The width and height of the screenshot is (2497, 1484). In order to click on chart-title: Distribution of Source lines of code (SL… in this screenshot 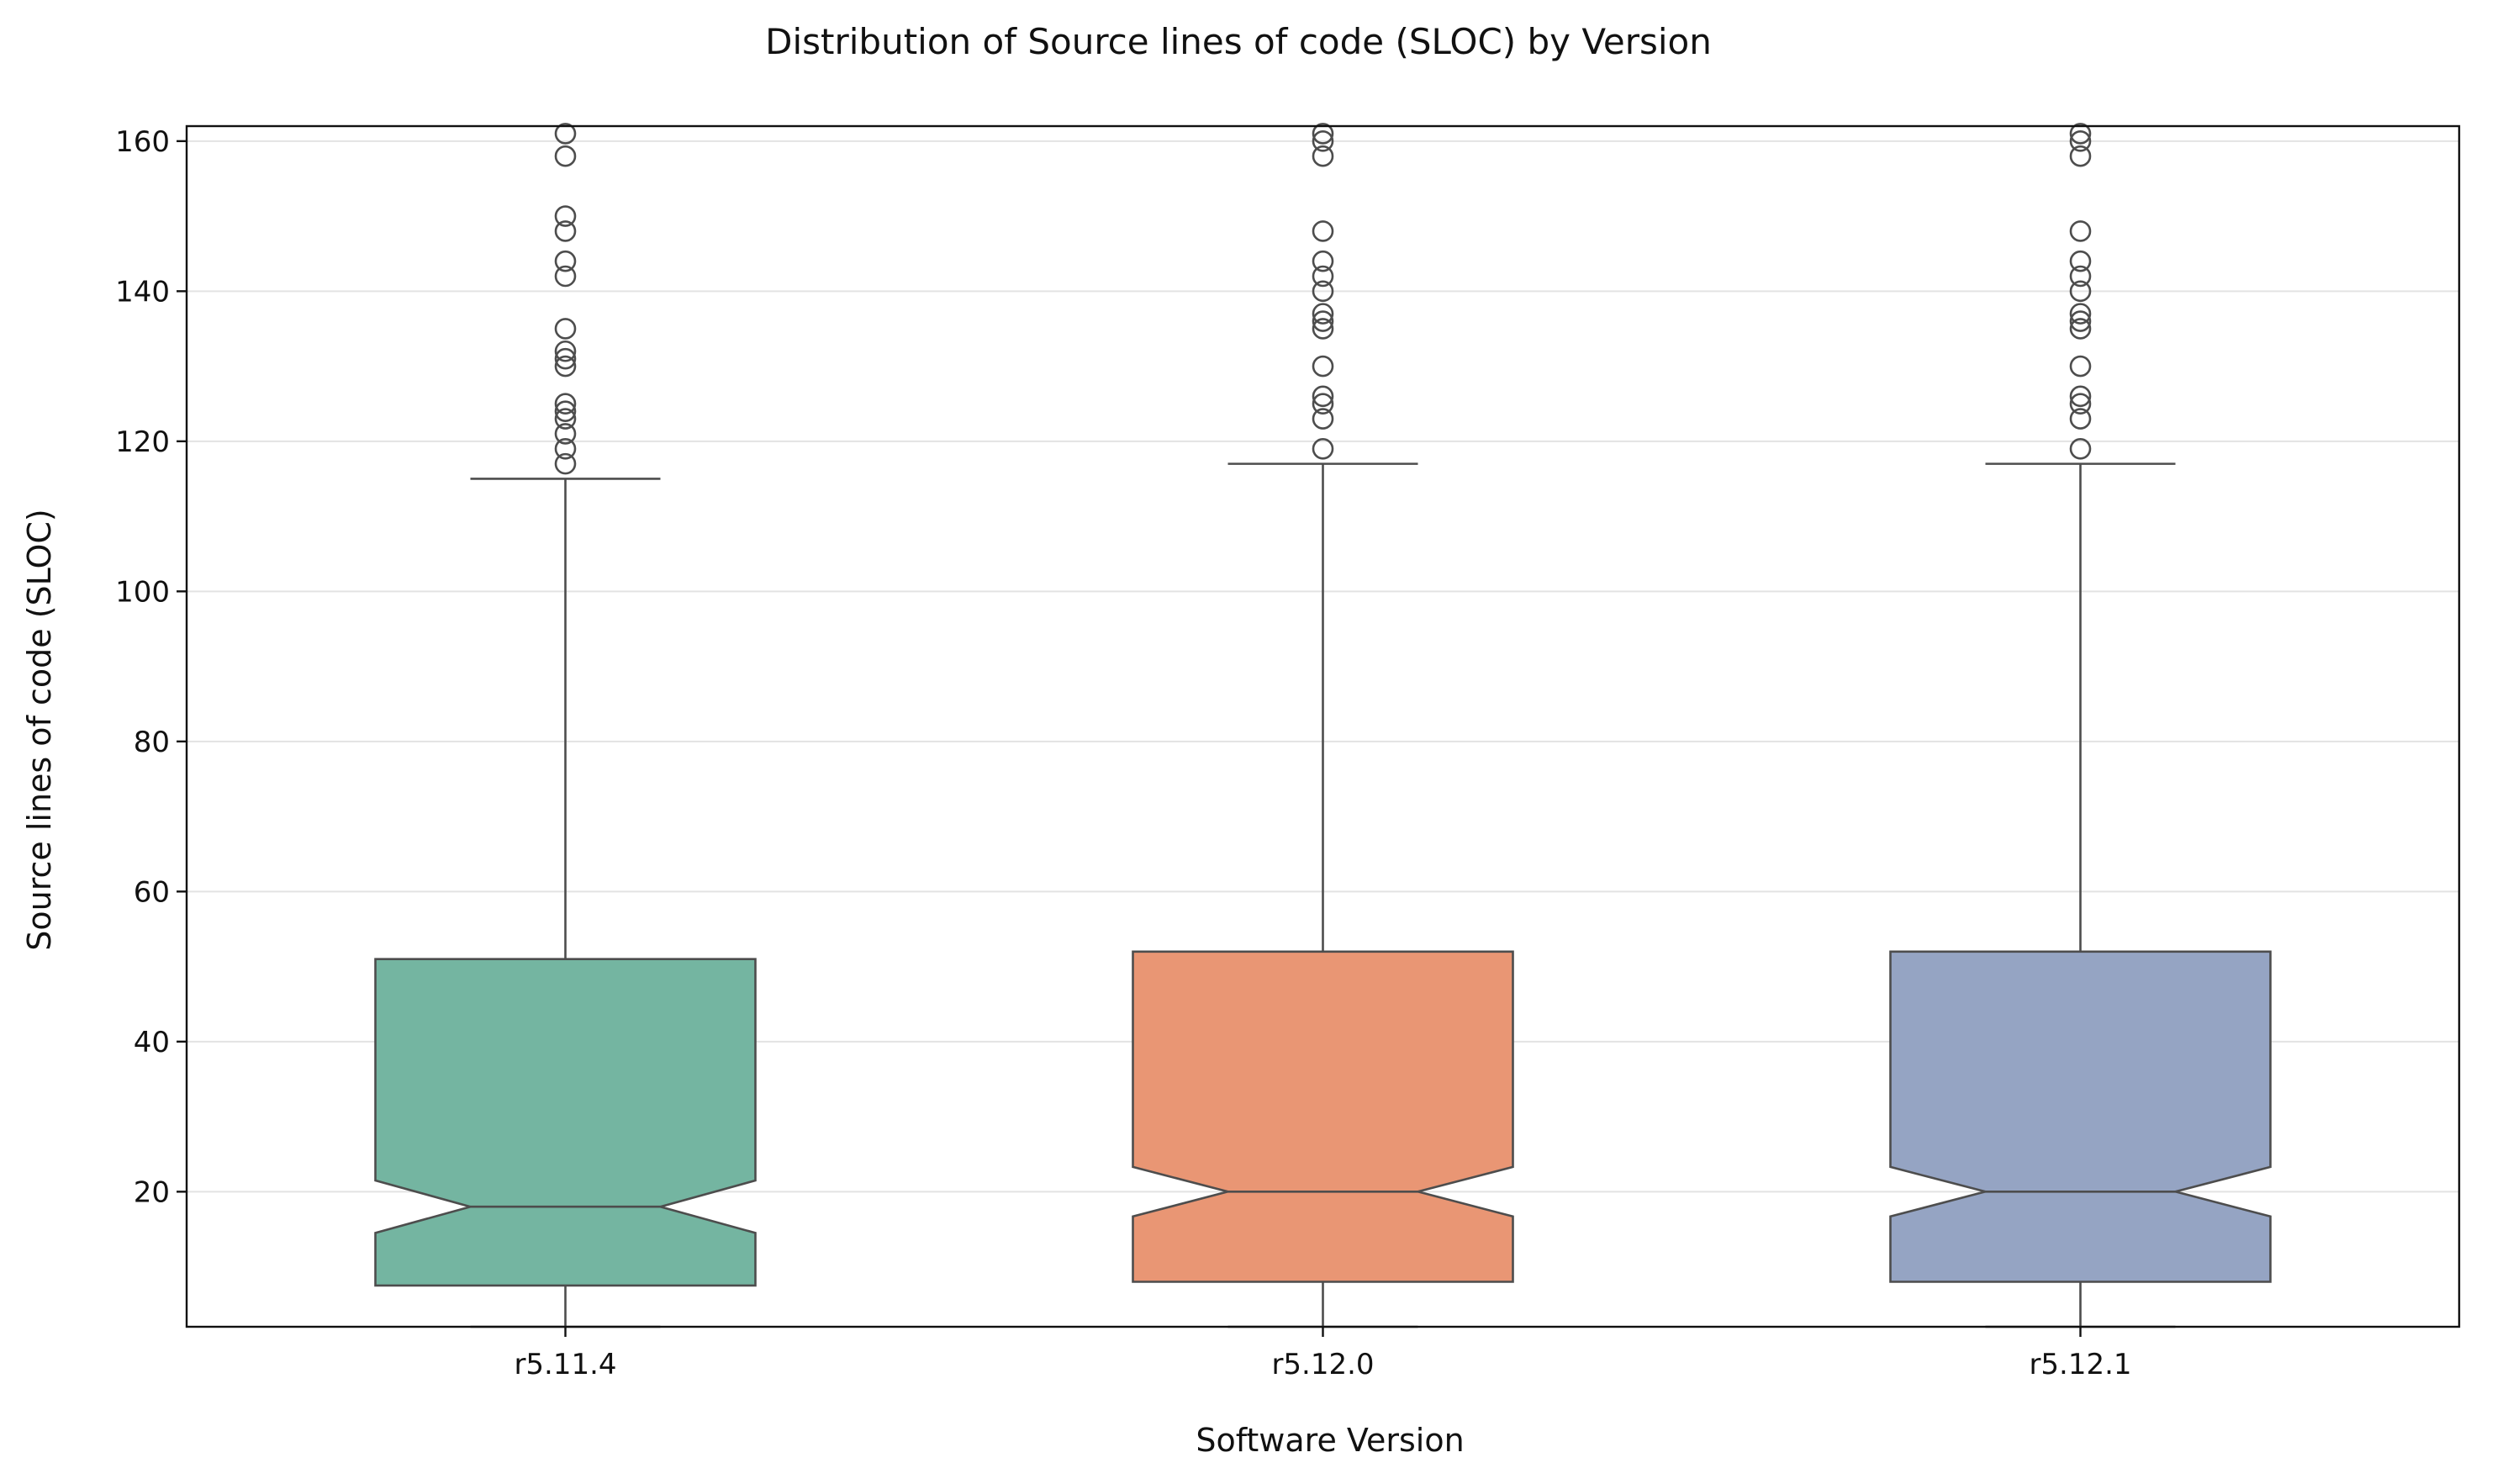, I will do `click(1238, 41)`.